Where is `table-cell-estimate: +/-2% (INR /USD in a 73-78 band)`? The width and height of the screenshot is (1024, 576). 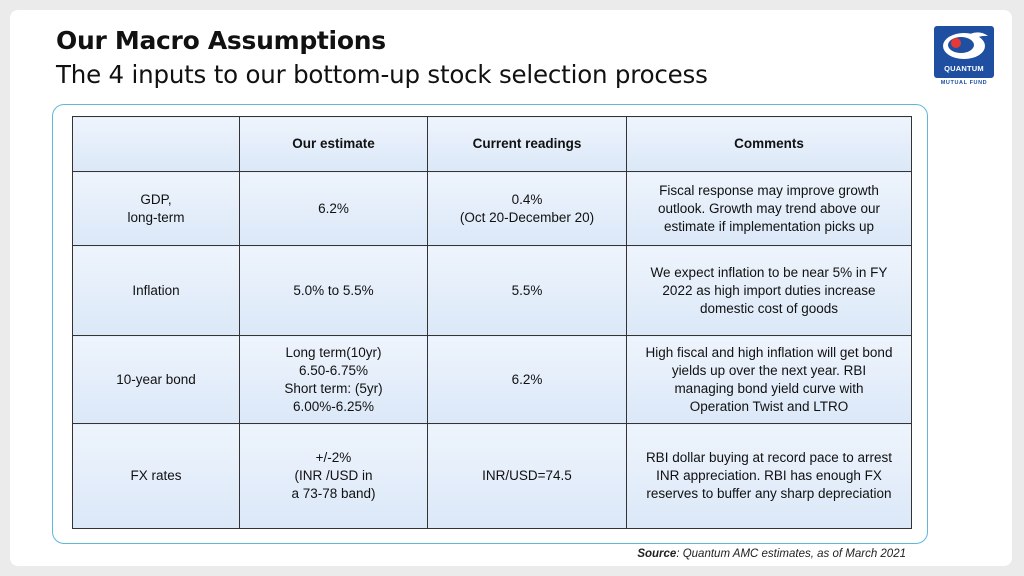
table-cell-estimate: +/-2% (INR /USD in a 73-78 band) is located at coordinates (333, 476).